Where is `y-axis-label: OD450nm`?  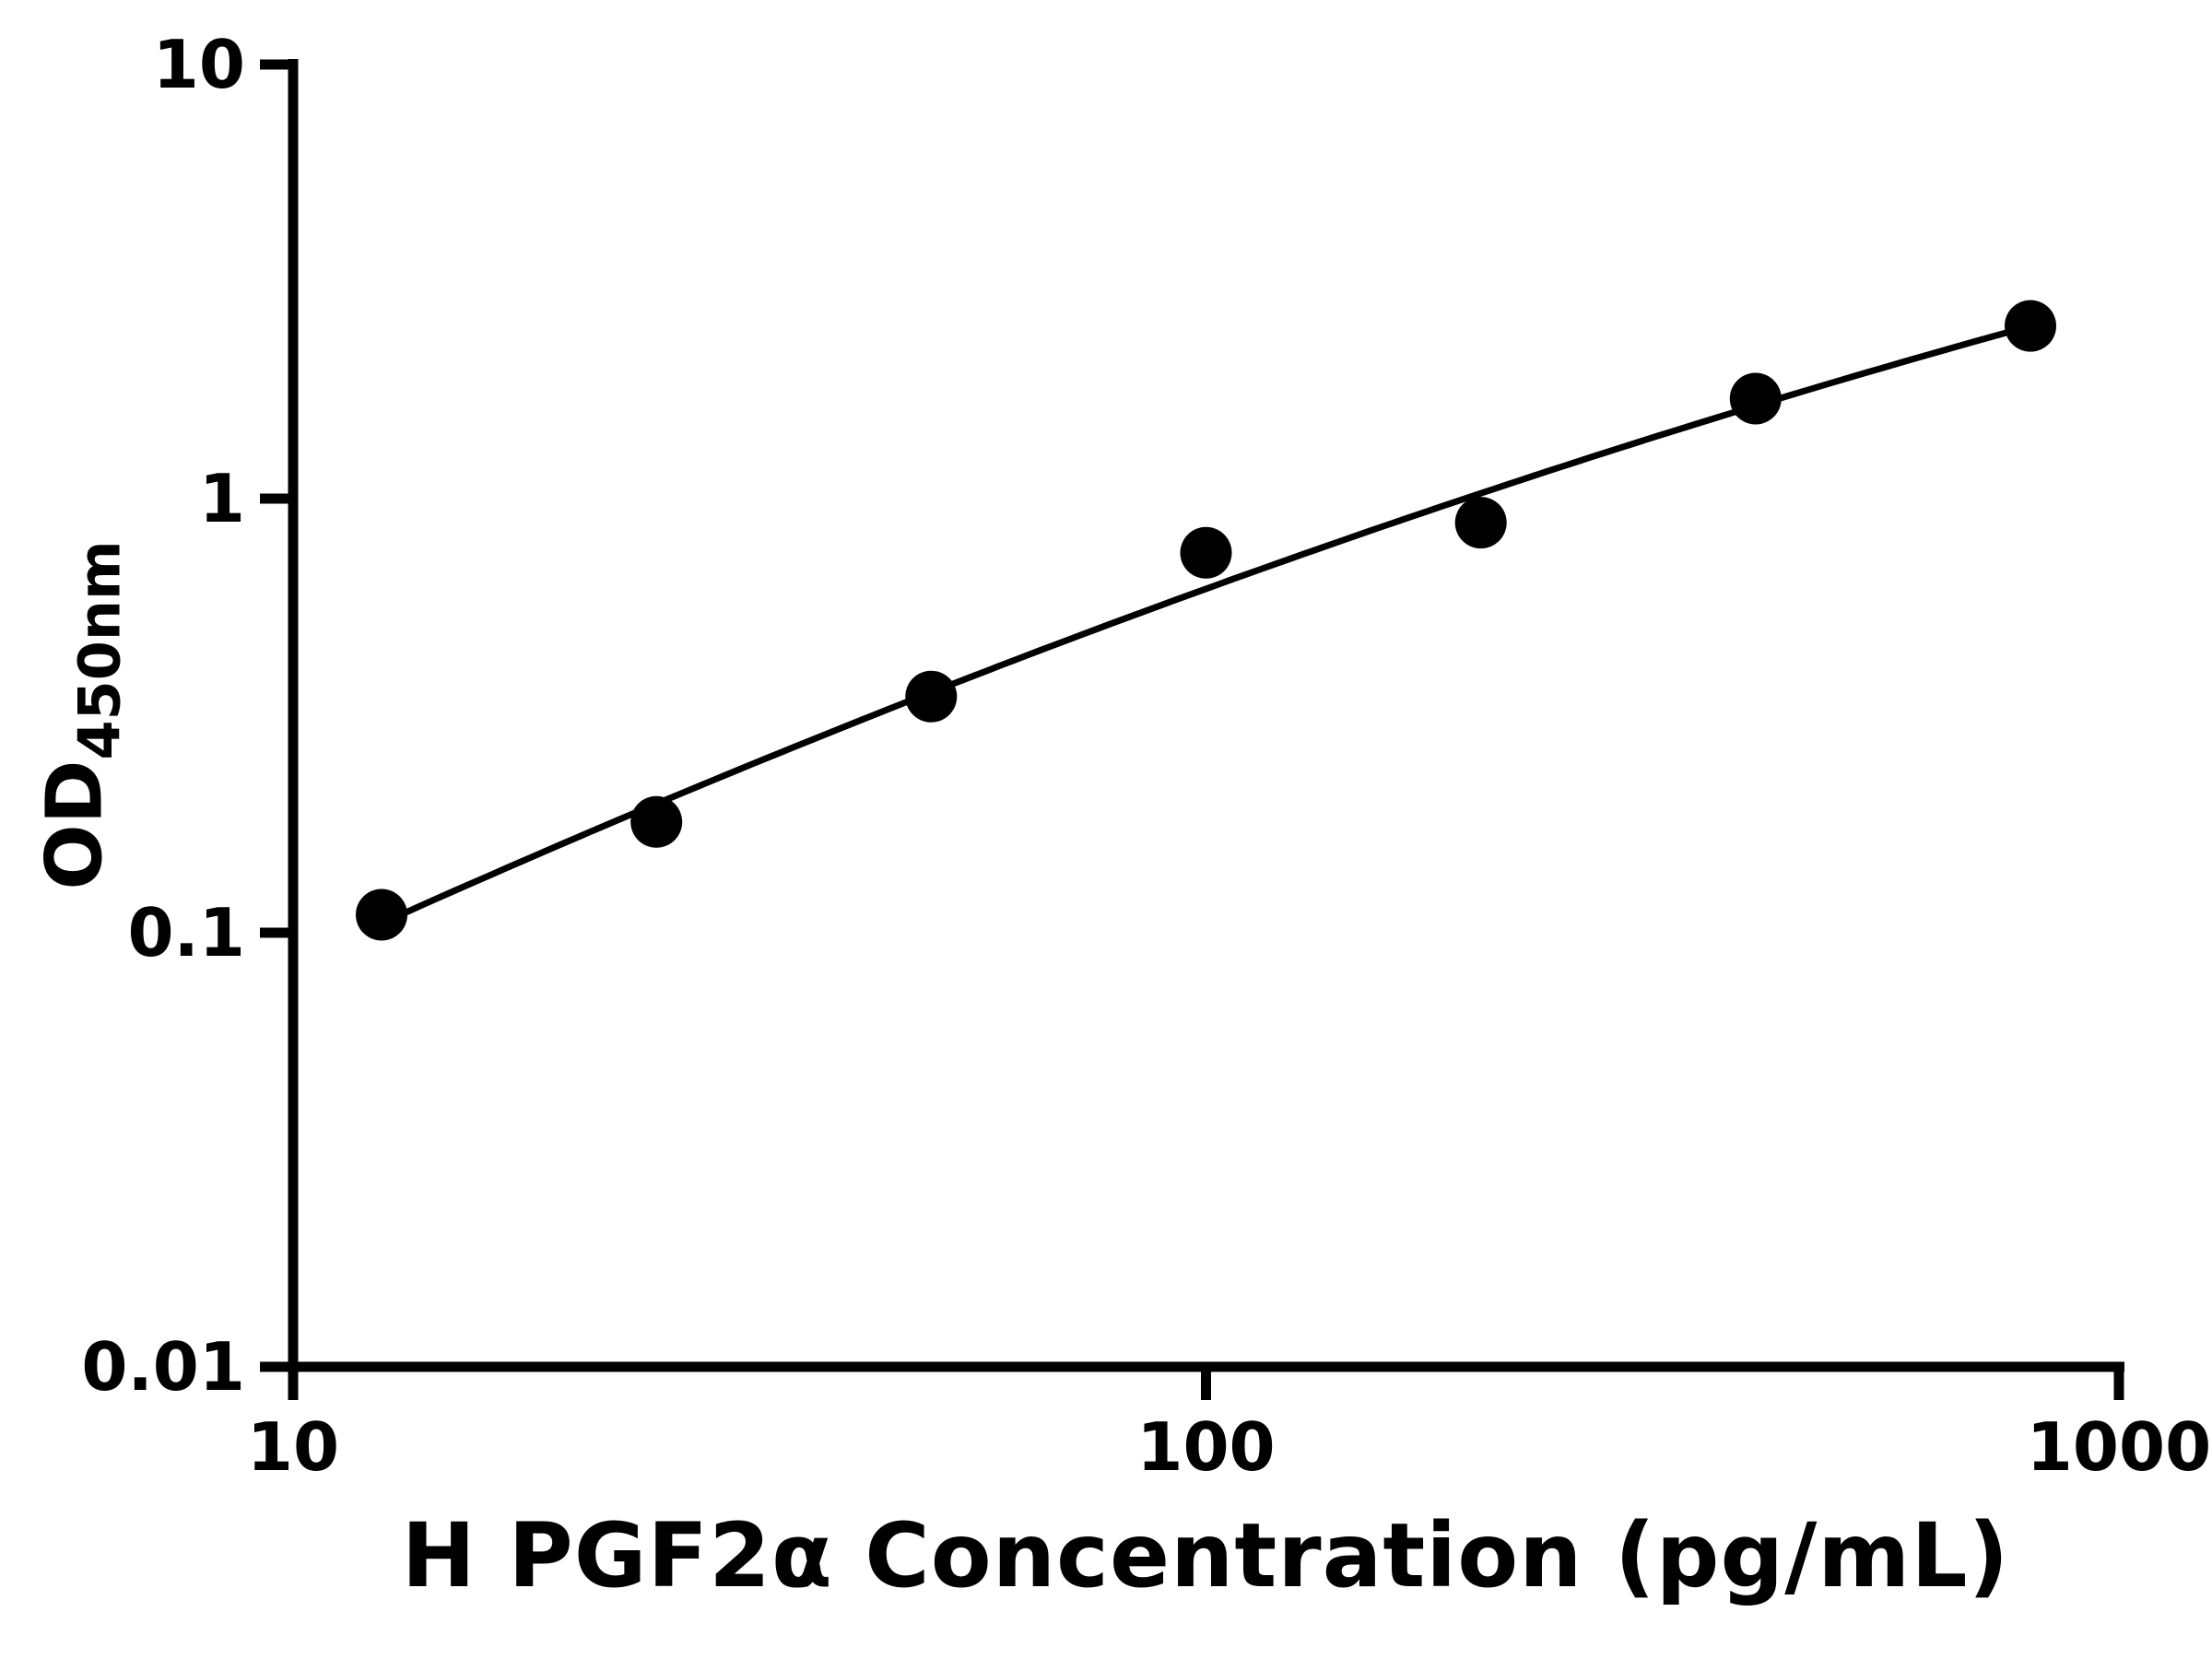 y-axis-label: OD450nm is located at coordinates (81, 714).